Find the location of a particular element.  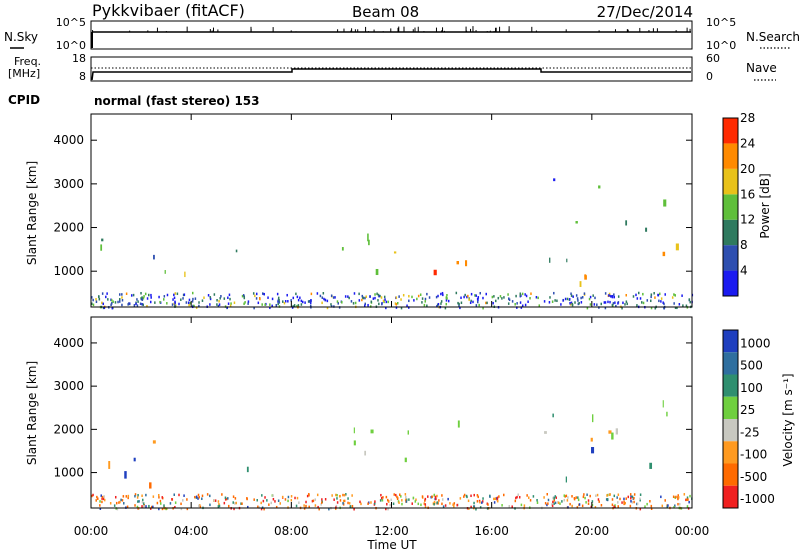

freq-left-tick-top: 18 is located at coordinates (79, 58).